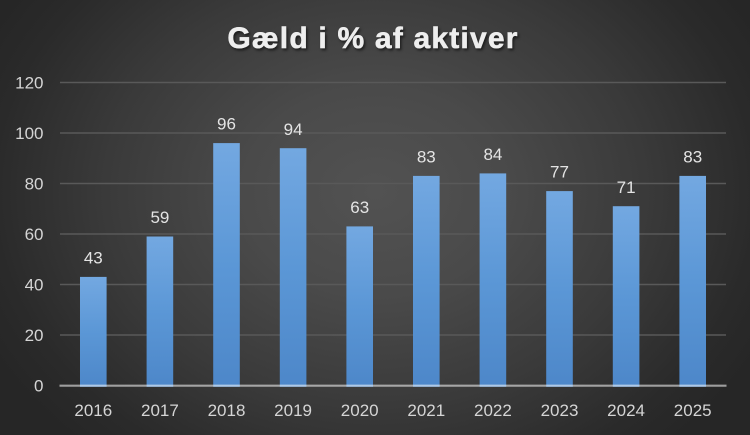 The height and width of the screenshot is (435, 750). I want to click on svg-text: 2025, so click(693, 410).